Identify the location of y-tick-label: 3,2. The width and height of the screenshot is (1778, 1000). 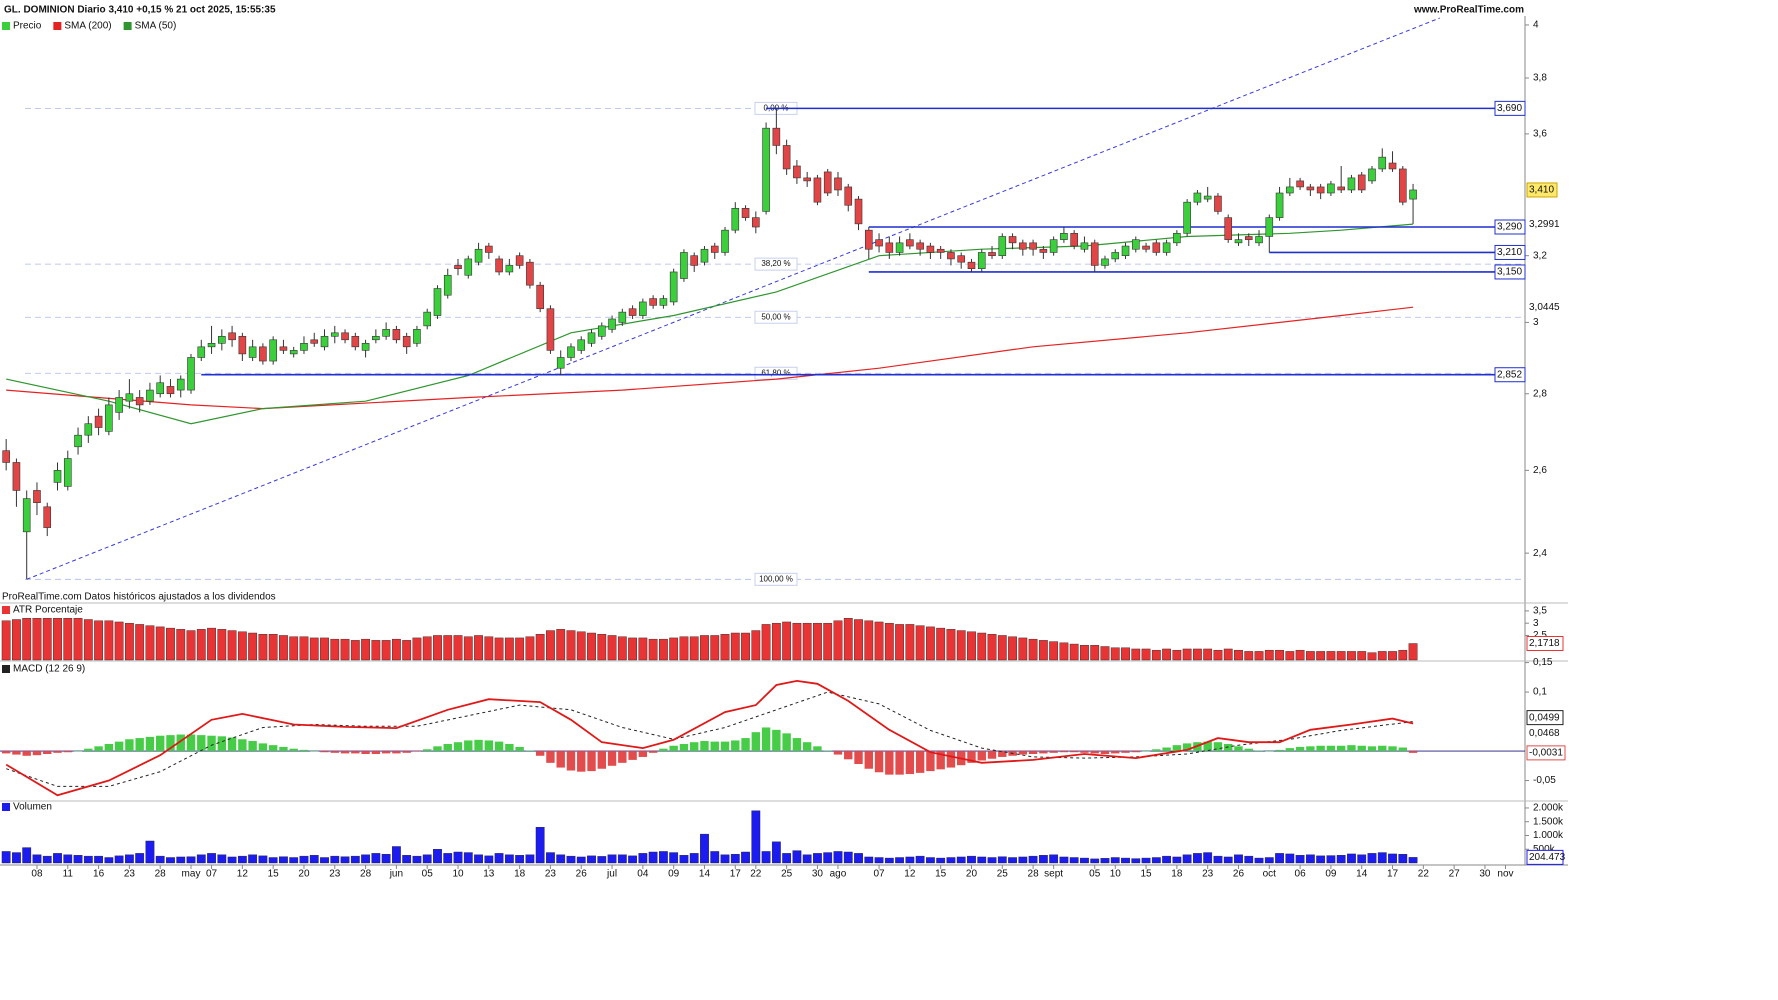
(1540, 255).